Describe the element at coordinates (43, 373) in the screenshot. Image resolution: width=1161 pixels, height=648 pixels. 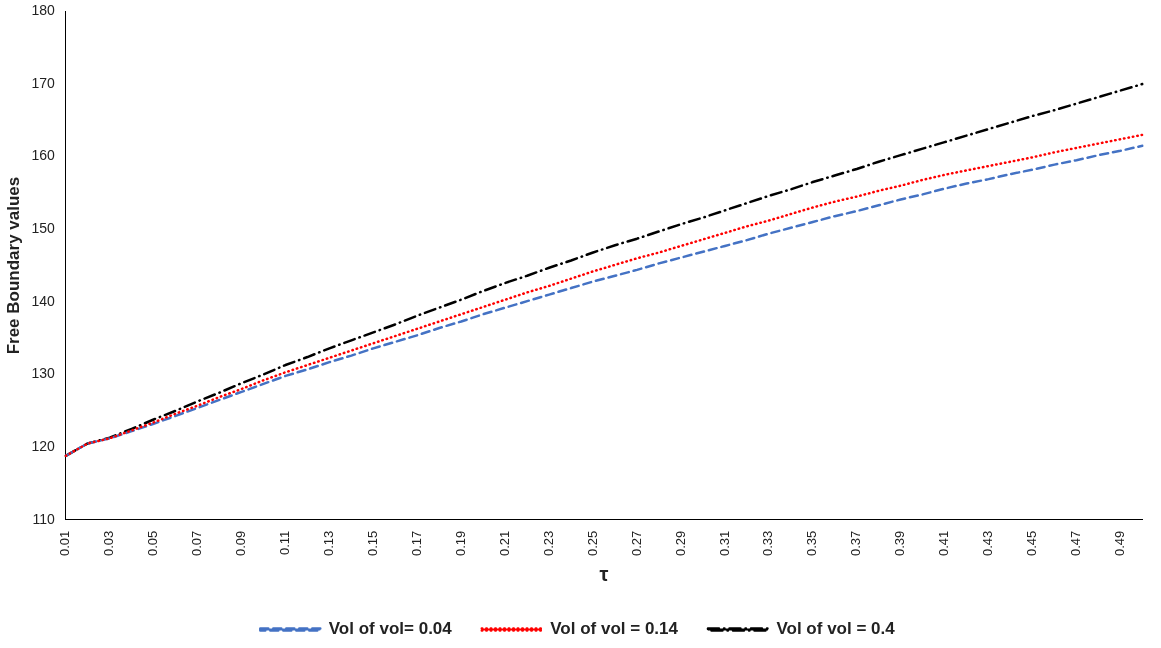
I see `y-tick-label: 130` at that location.